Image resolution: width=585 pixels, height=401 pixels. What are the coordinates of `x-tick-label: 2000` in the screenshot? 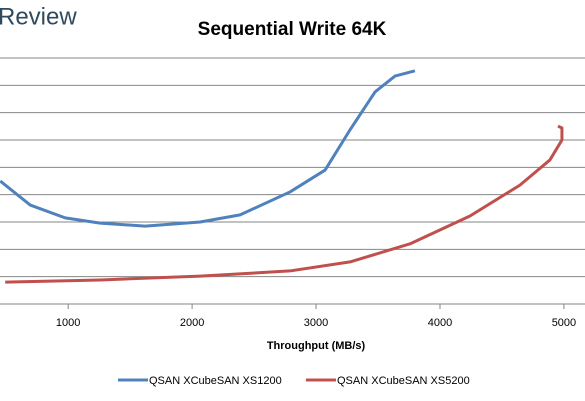 It's located at (192, 323).